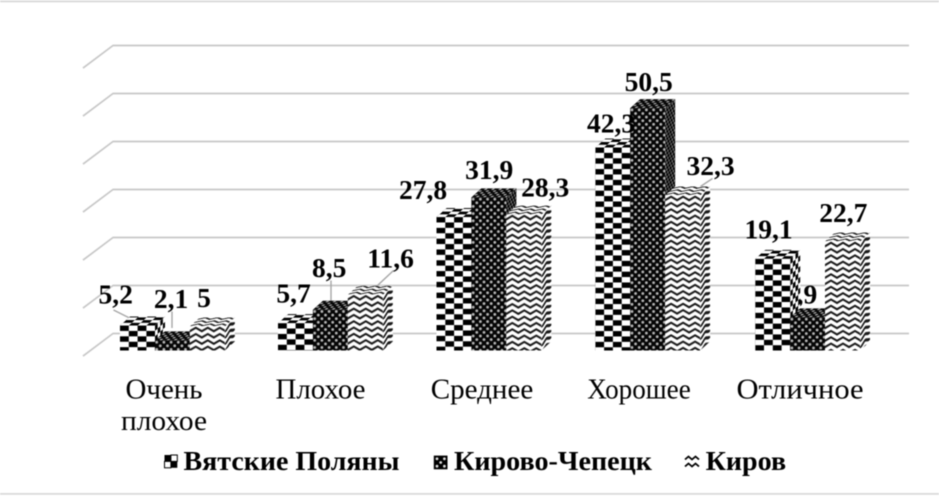 This screenshot has height=502, width=939. What do you see at coordinates (390, 257) in the screenshot?
I see `svg-text: 11,6` at bounding box center [390, 257].